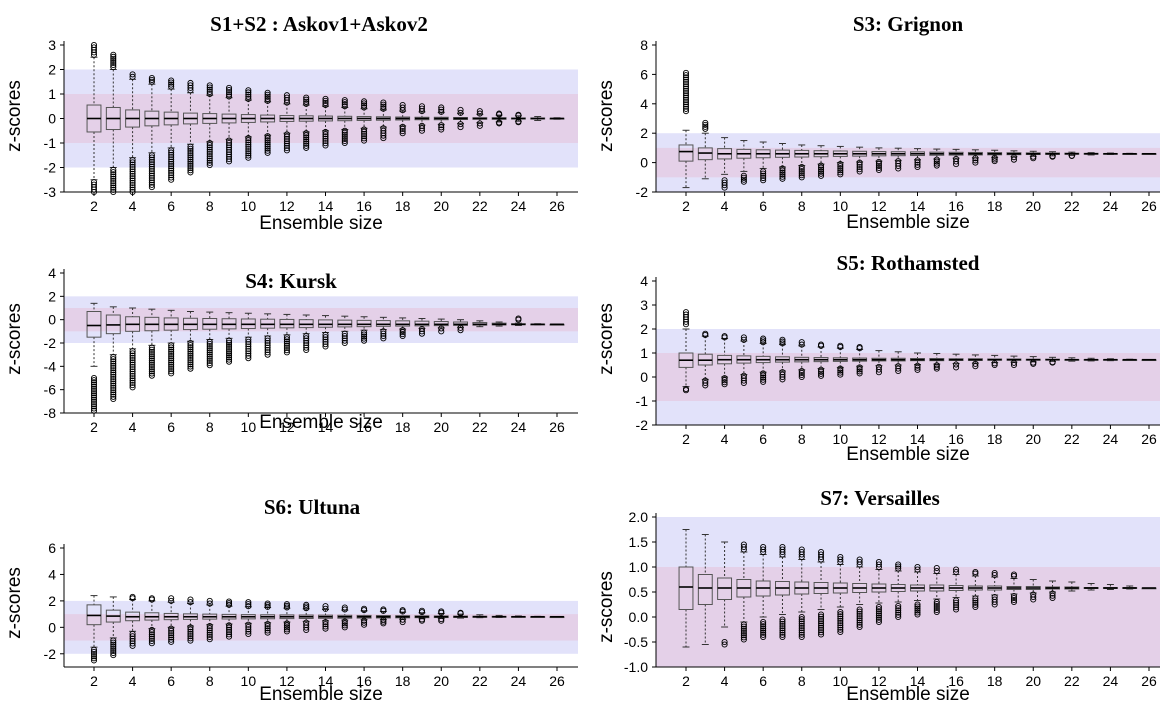 This screenshot has height=708, width=1169. What do you see at coordinates (639, 542) in the screenshot?
I see `y-tick-label: 1.5` at bounding box center [639, 542].